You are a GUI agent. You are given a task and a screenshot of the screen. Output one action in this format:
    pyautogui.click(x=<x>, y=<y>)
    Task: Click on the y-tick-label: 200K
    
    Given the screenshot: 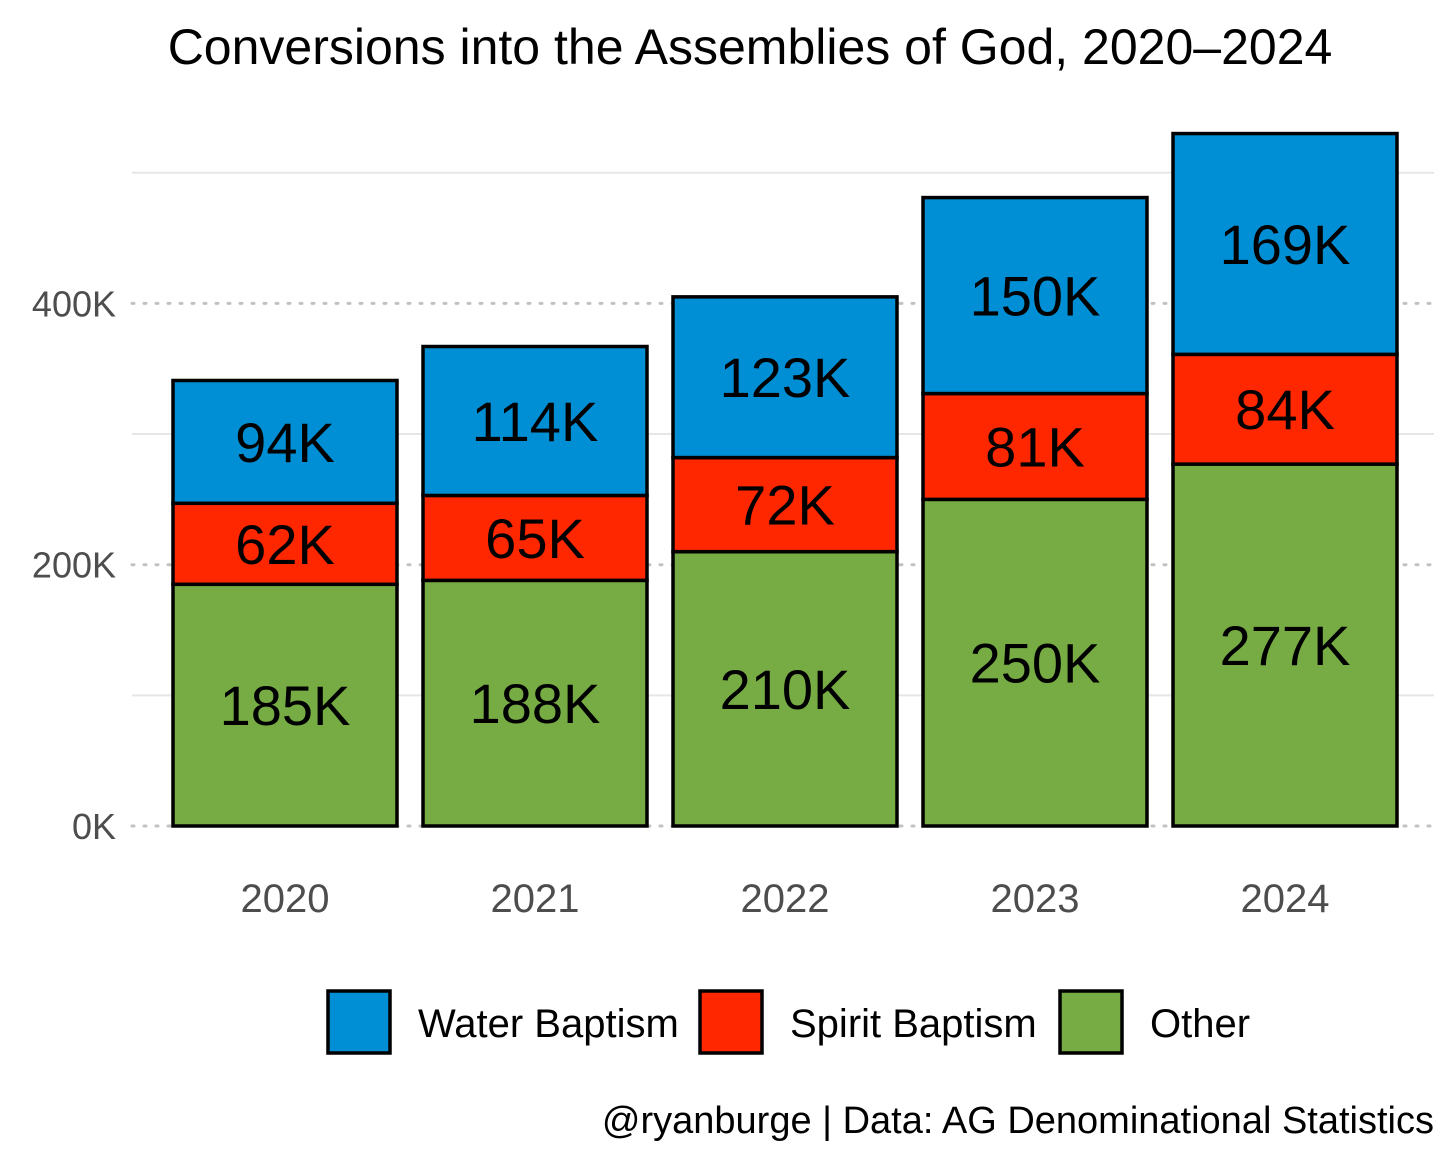 What is the action you would take?
    pyautogui.click(x=74, y=565)
    